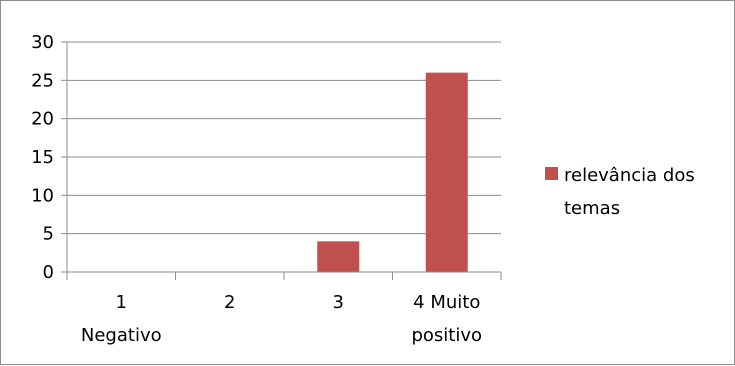 Image resolution: width=735 pixels, height=366 pixels. What do you see at coordinates (121, 335) in the screenshot?
I see `x-category-label-1: Negativo` at bounding box center [121, 335].